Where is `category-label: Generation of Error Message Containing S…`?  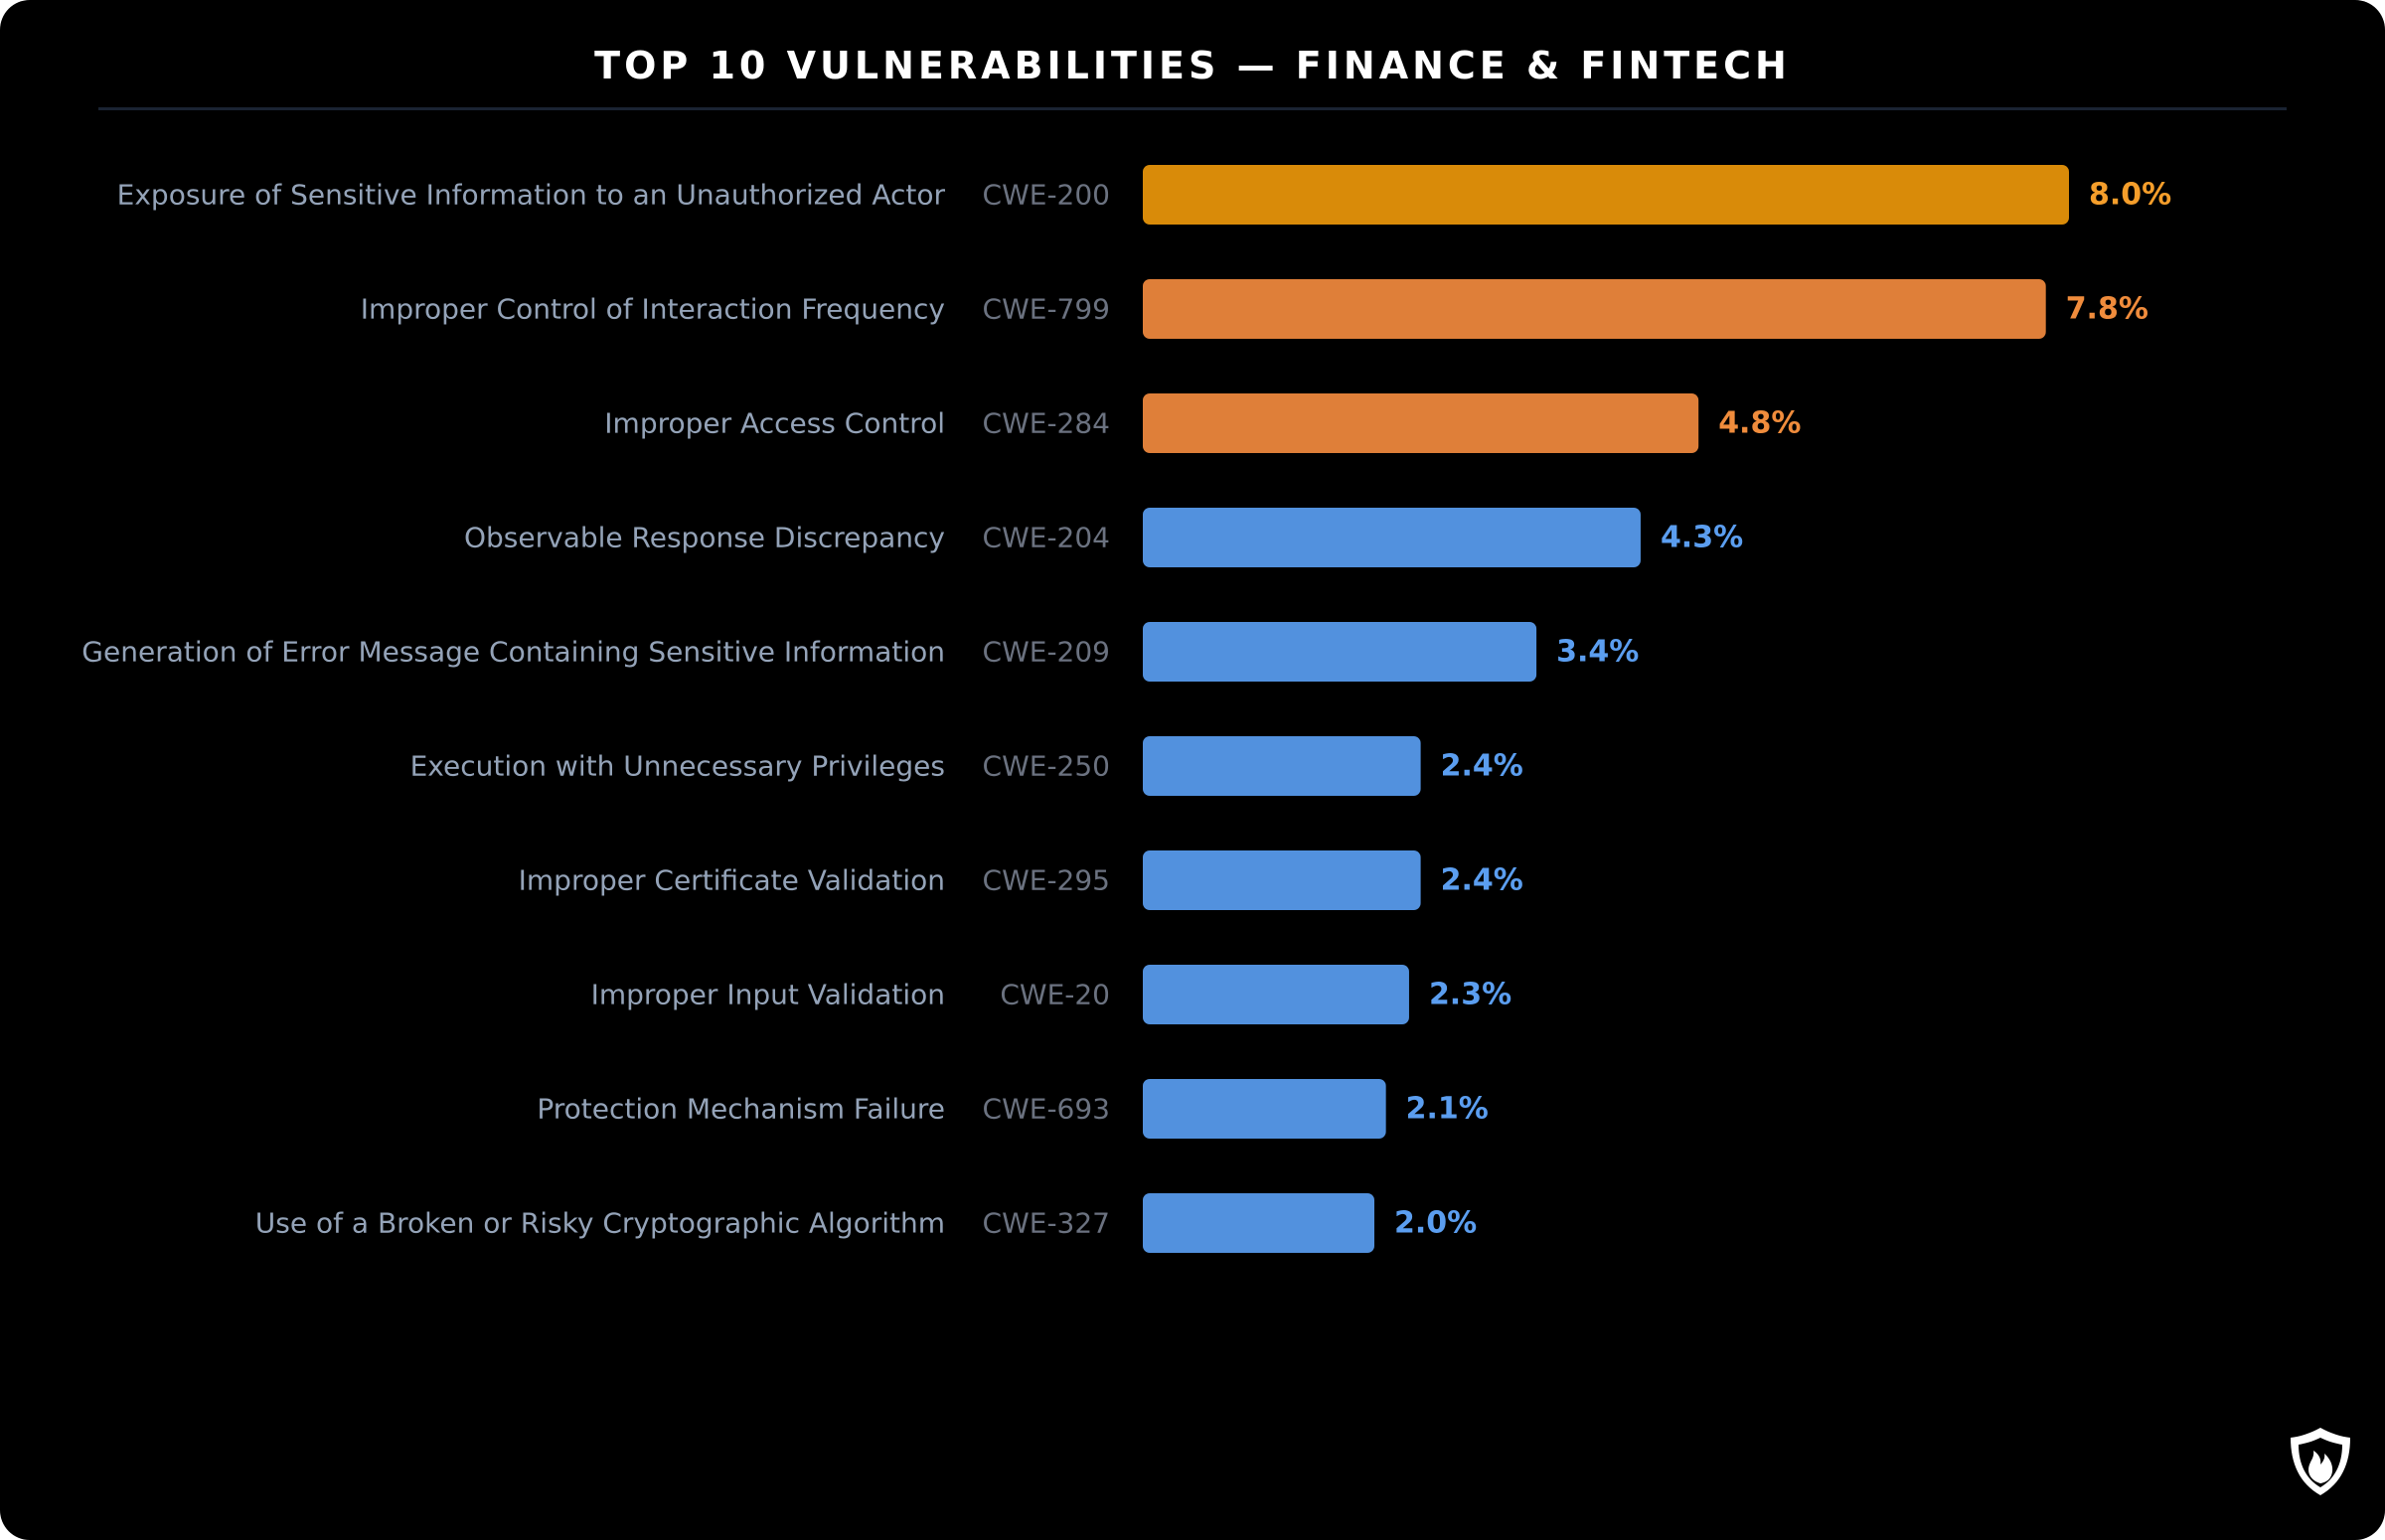 category-label: Generation of Error Message Containing S… is located at coordinates (513, 652).